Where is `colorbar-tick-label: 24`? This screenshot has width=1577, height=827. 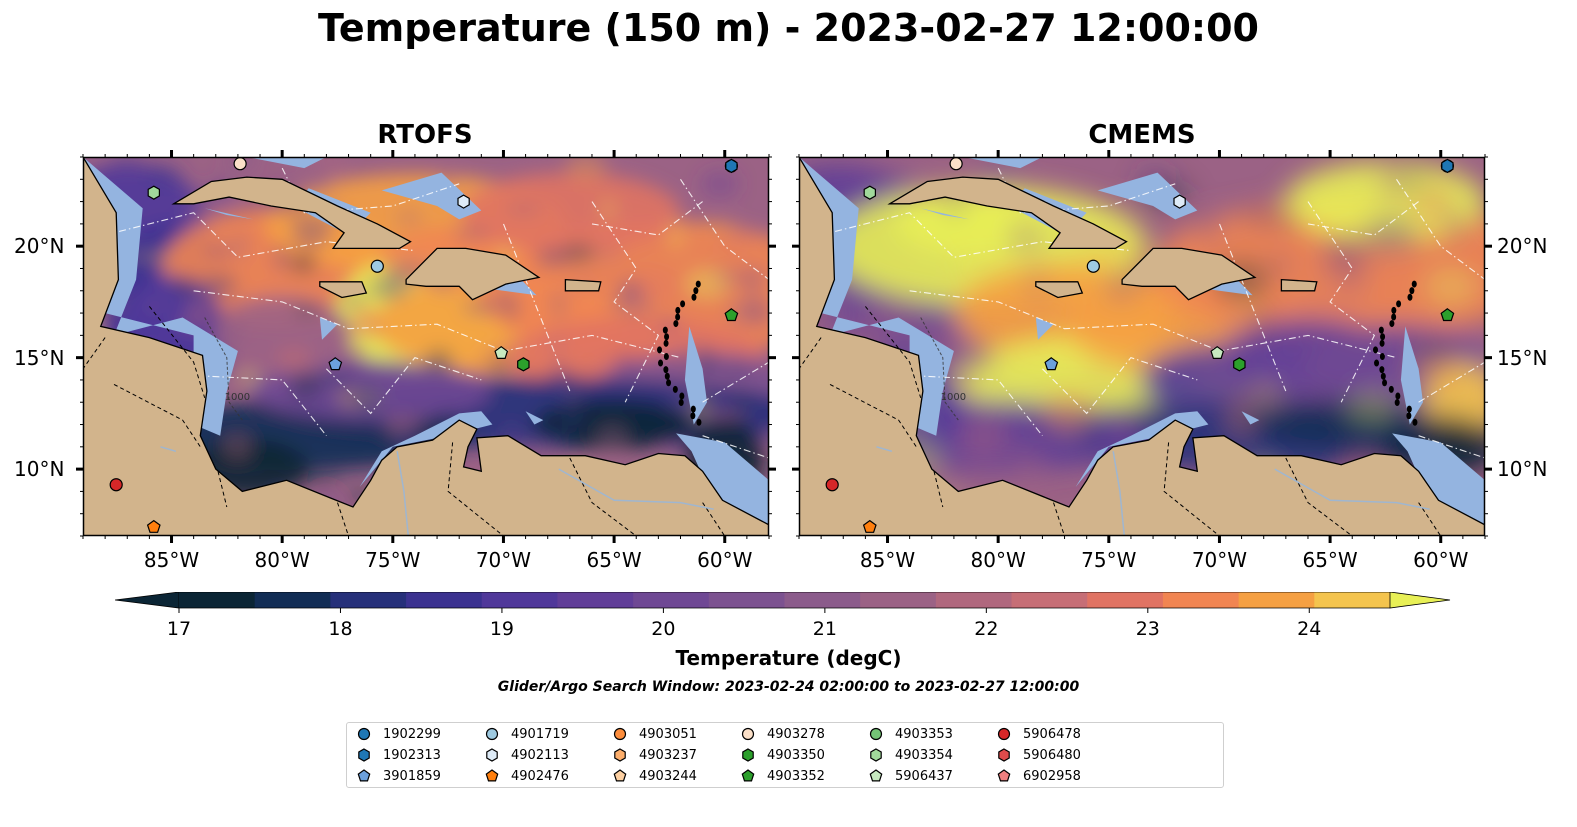 colorbar-tick-label: 24 is located at coordinates (1309, 629).